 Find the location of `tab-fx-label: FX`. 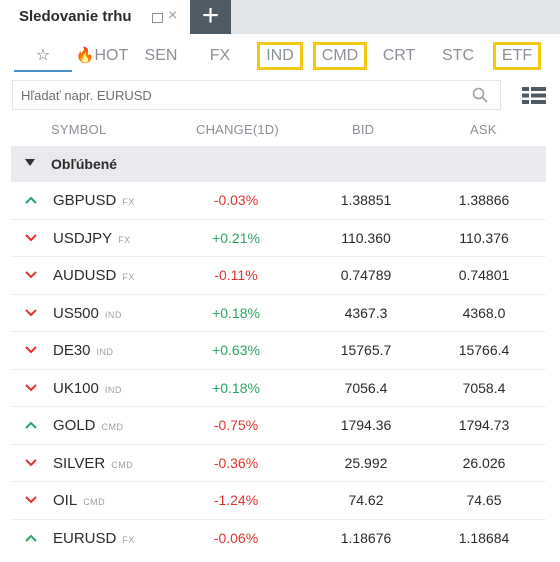

tab-fx-label: FX is located at coordinates (220, 55).